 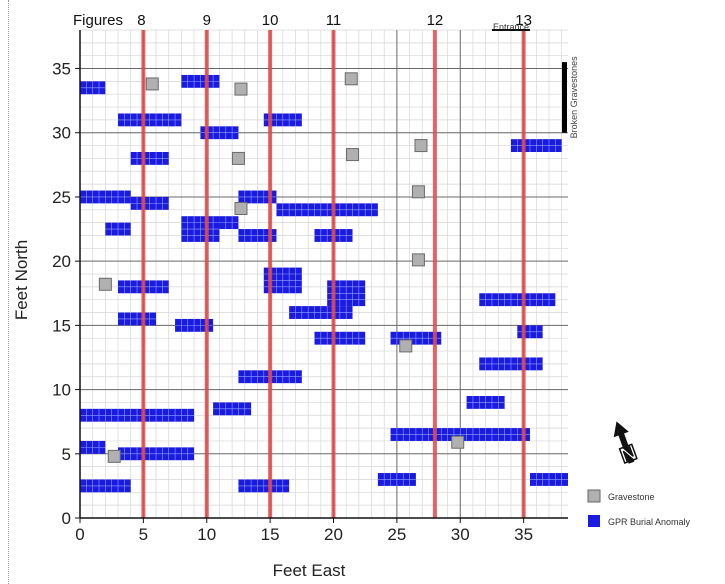 What do you see at coordinates (66, 454) in the screenshot?
I see `y-tick-label: 5` at bounding box center [66, 454].